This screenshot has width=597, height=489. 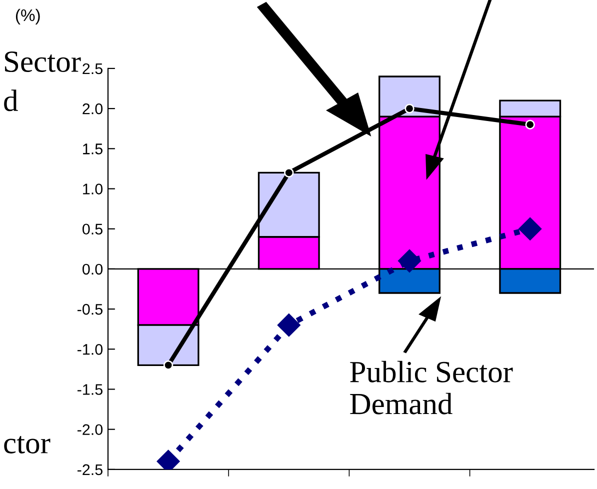 What do you see at coordinates (43, 62) in the screenshot?
I see `text: Sector` at bounding box center [43, 62].